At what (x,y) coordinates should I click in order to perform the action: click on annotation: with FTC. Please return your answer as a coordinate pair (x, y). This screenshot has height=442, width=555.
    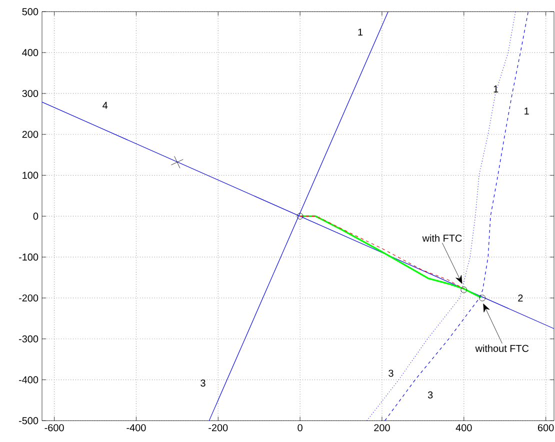
    Looking at the image, I should click on (442, 238).